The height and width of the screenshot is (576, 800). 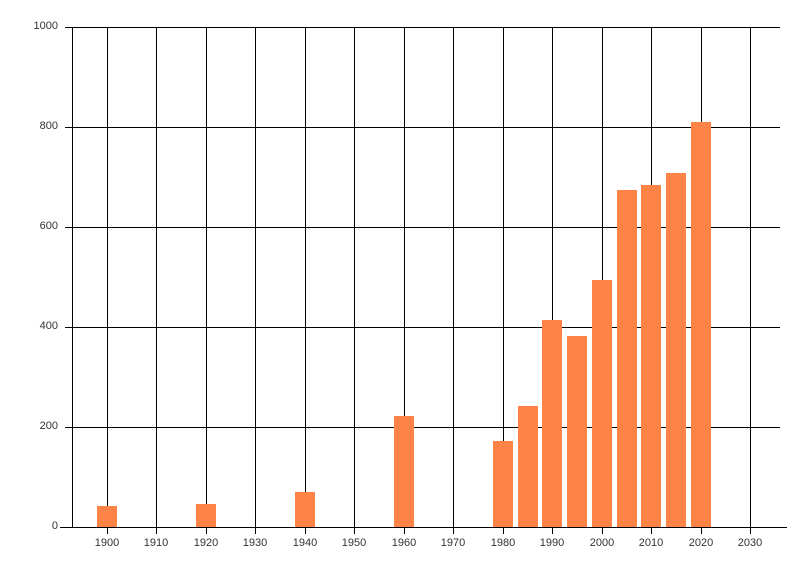 I want to click on y-axis-tick-label: 600, so click(x=48, y=226).